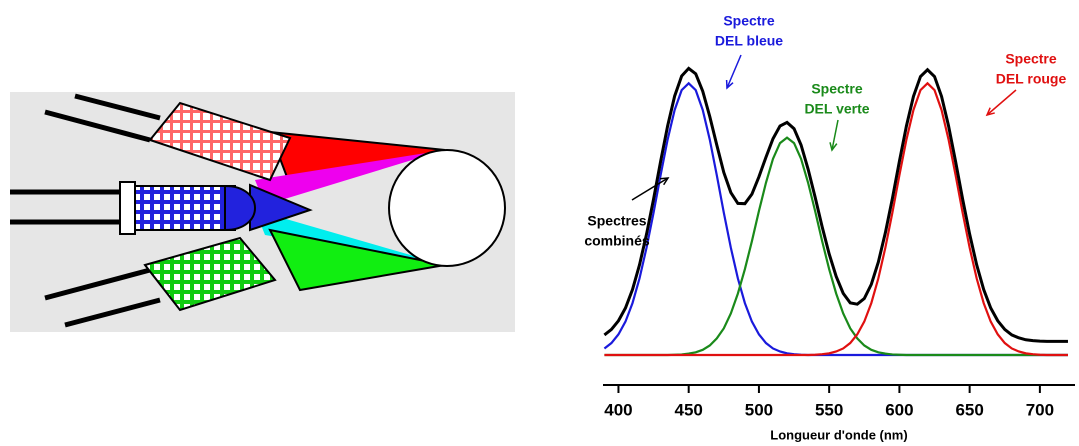  I want to click on x-axis-title: Longueur d'onde (nm), so click(838, 434).